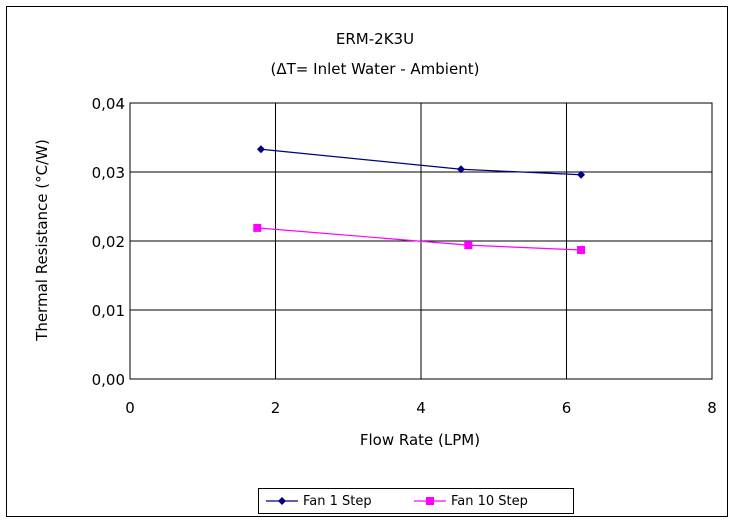 This screenshot has height=526, width=739. I want to click on x-tick-label-4: 8, so click(712, 408).